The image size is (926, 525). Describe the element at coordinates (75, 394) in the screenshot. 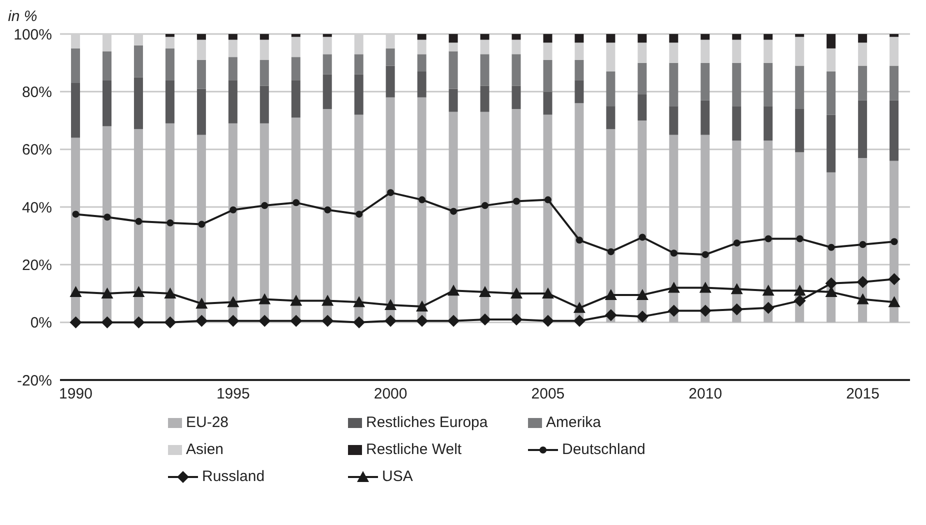

I see `x-tick-label: 1990` at that location.